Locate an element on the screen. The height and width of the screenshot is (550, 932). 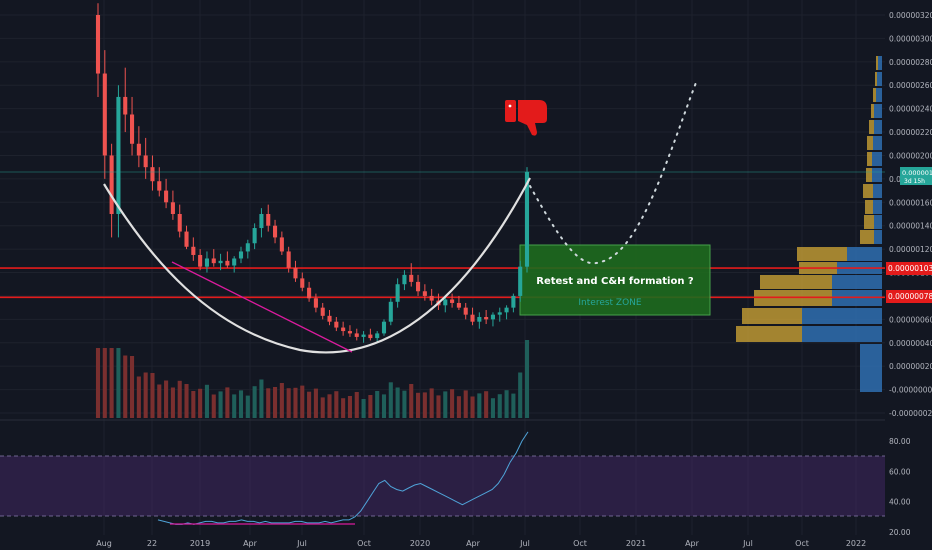
price-tick-1: 0.00000300 is located at coordinates (910, 38).